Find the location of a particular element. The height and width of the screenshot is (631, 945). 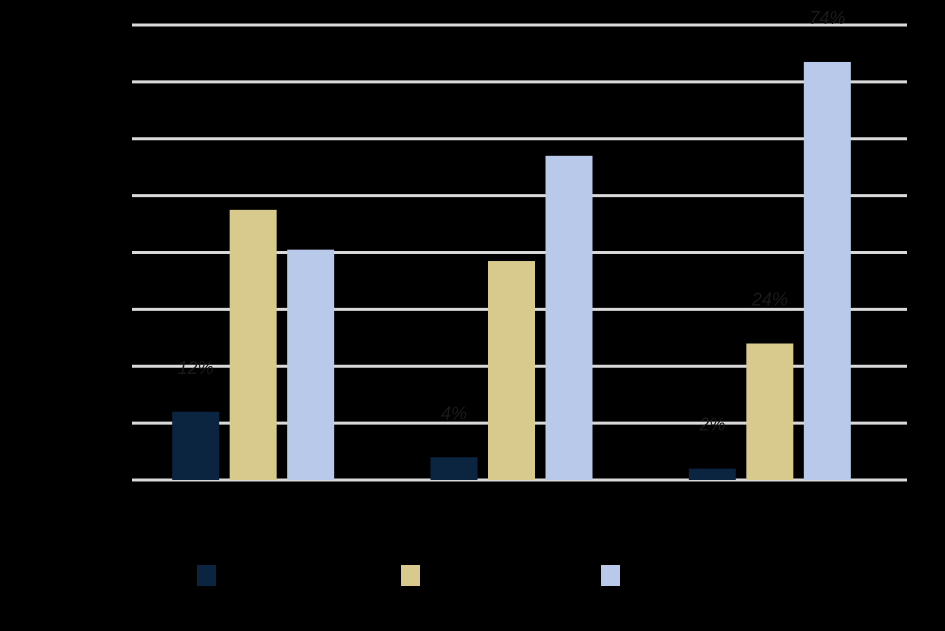

data-label: 2% is located at coordinates (711, 425).